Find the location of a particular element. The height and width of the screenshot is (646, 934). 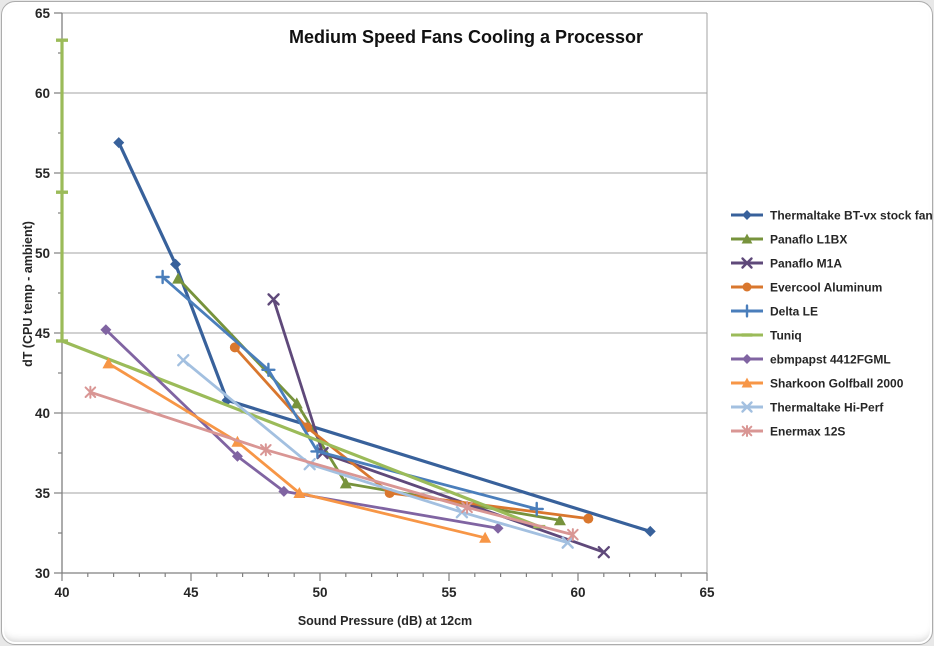

y-axis-title: dT (CPU temp - ambient) is located at coordinates (28, 294).